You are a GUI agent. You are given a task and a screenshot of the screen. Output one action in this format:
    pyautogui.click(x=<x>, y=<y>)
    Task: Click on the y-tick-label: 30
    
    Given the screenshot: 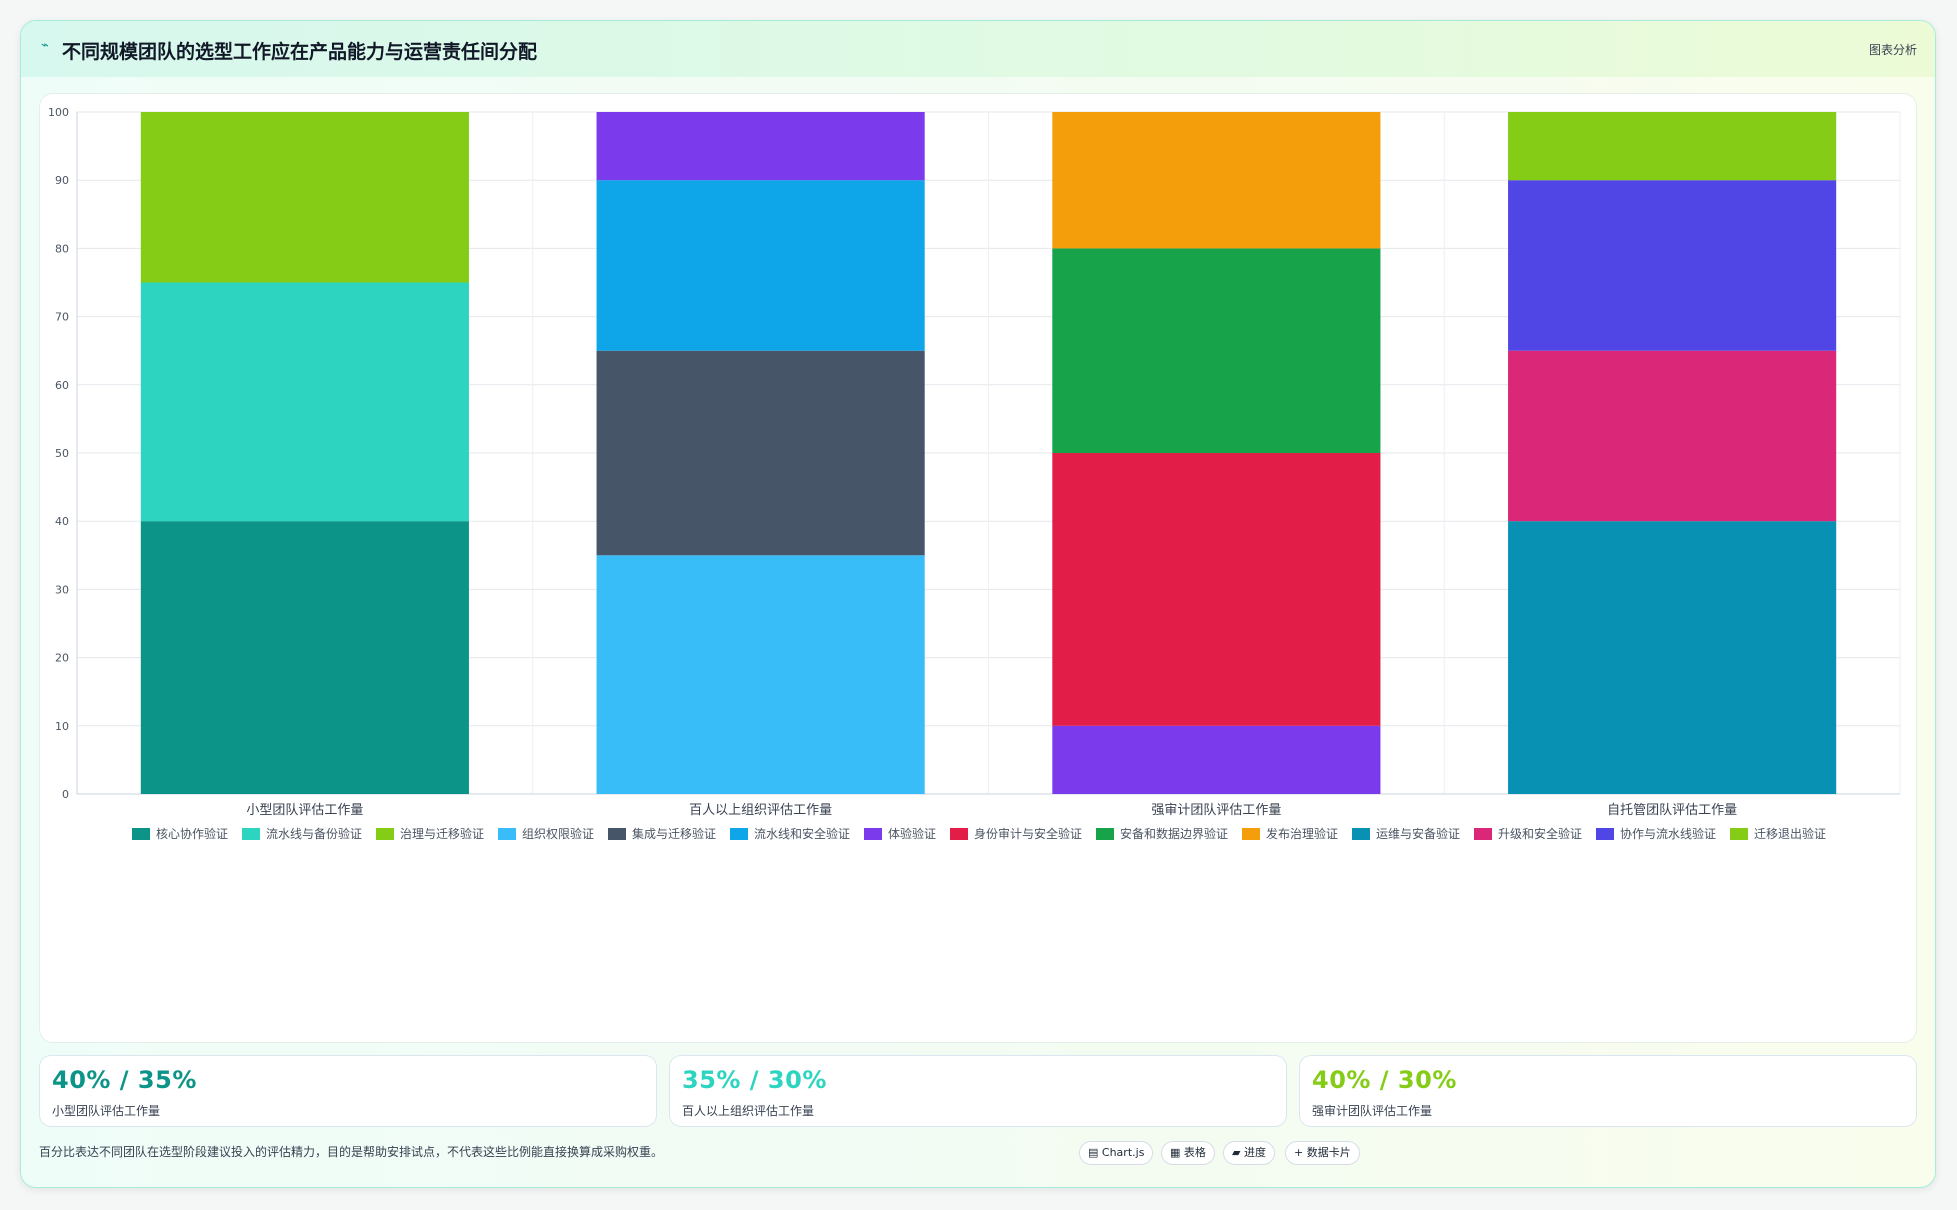 What is the action you would take?
    pyautogui.click(x=62, y=589)
    